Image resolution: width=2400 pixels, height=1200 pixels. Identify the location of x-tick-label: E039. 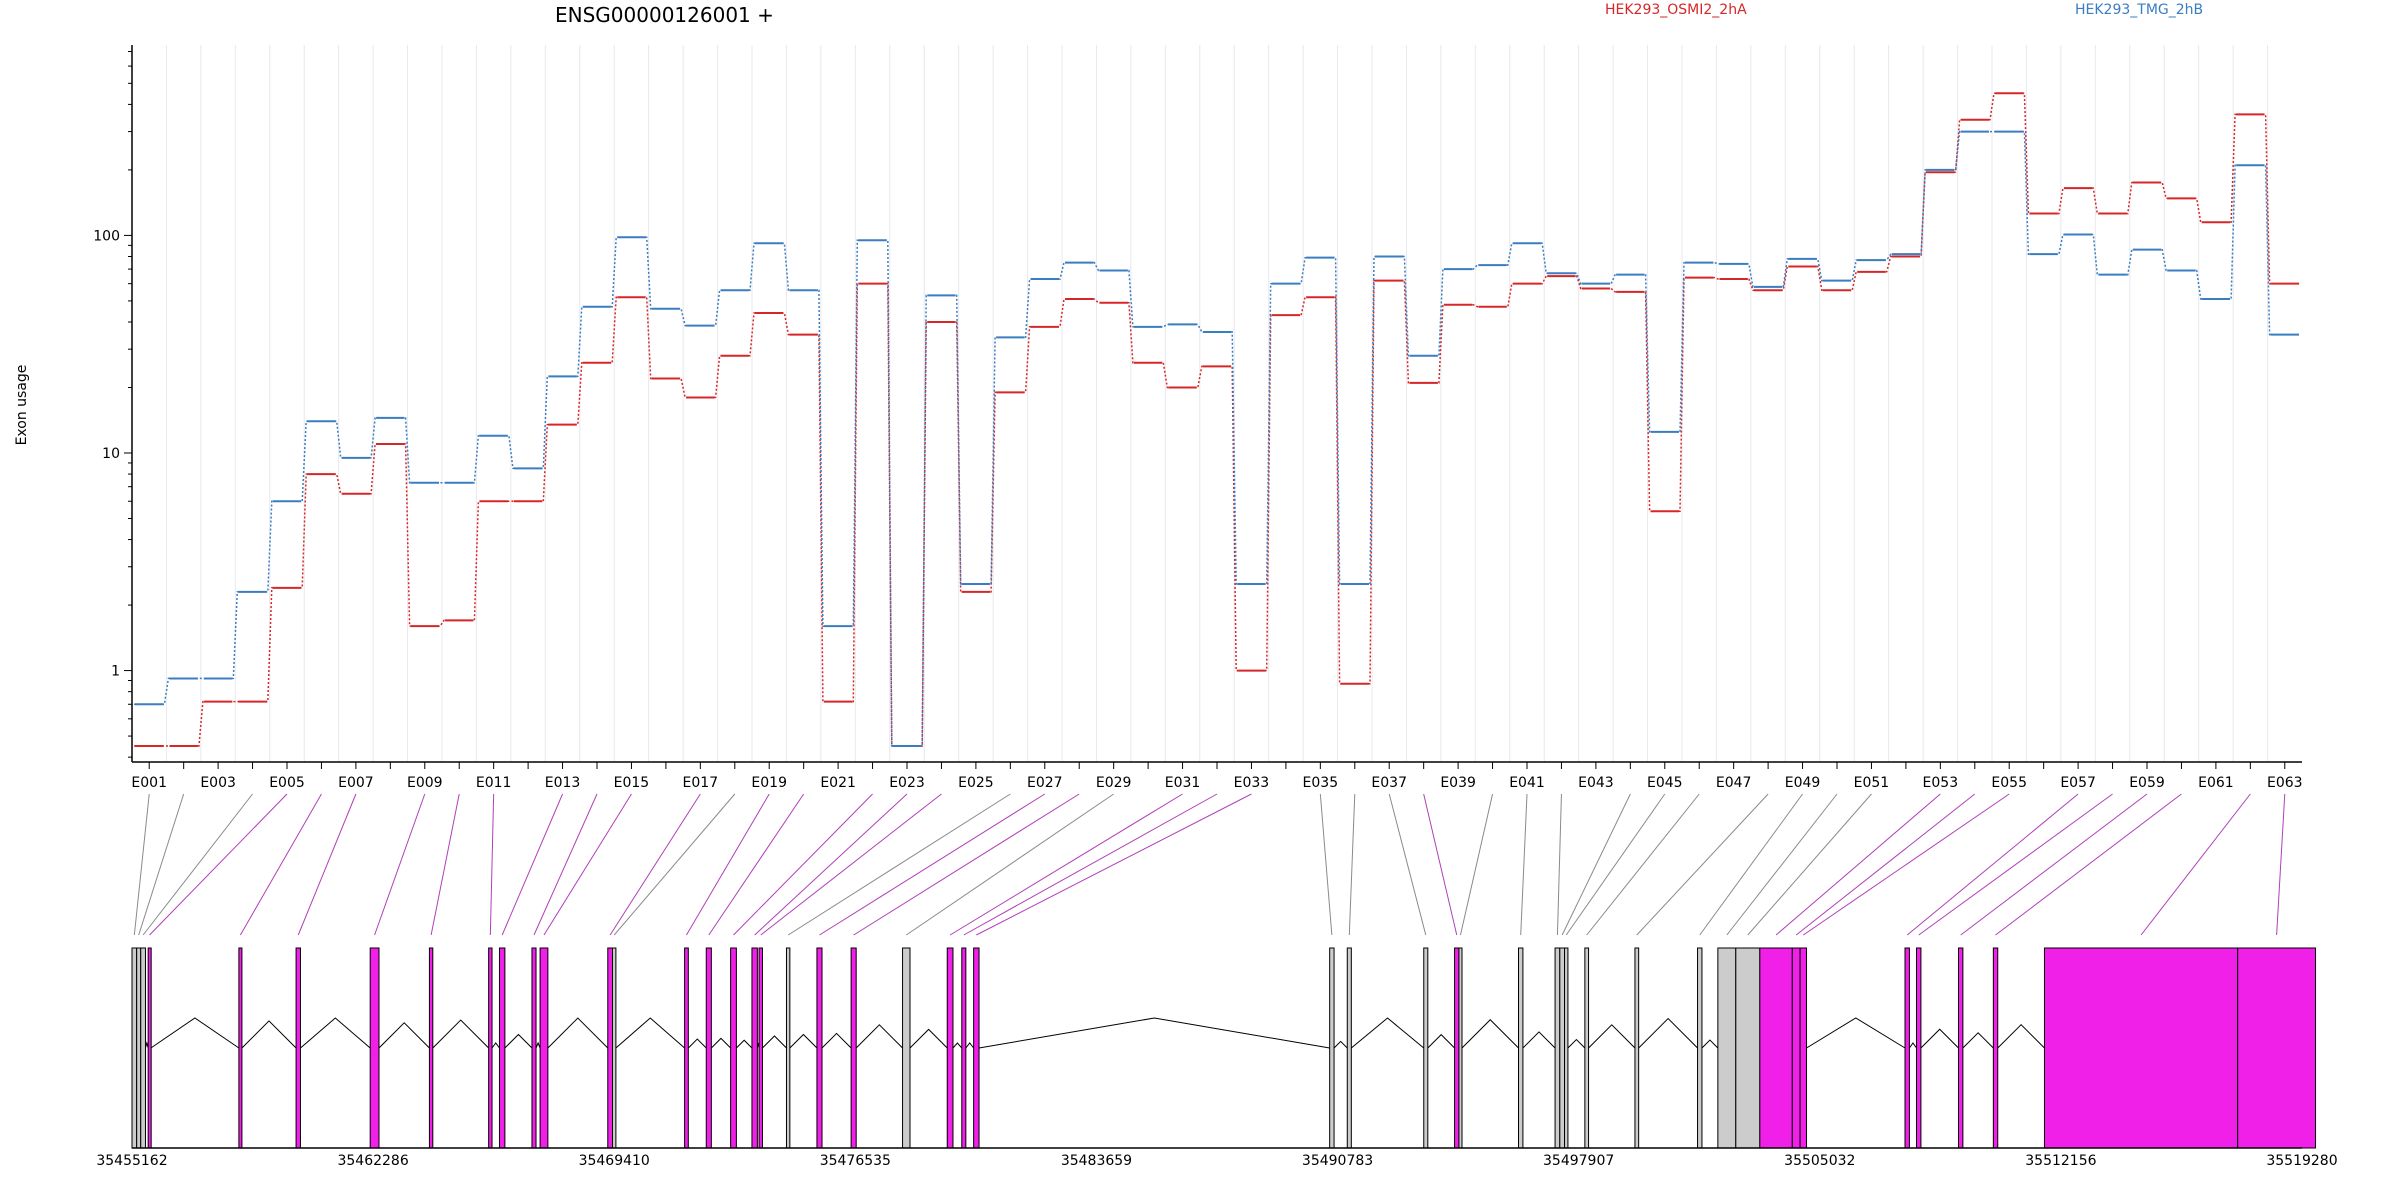
(1458, 783).